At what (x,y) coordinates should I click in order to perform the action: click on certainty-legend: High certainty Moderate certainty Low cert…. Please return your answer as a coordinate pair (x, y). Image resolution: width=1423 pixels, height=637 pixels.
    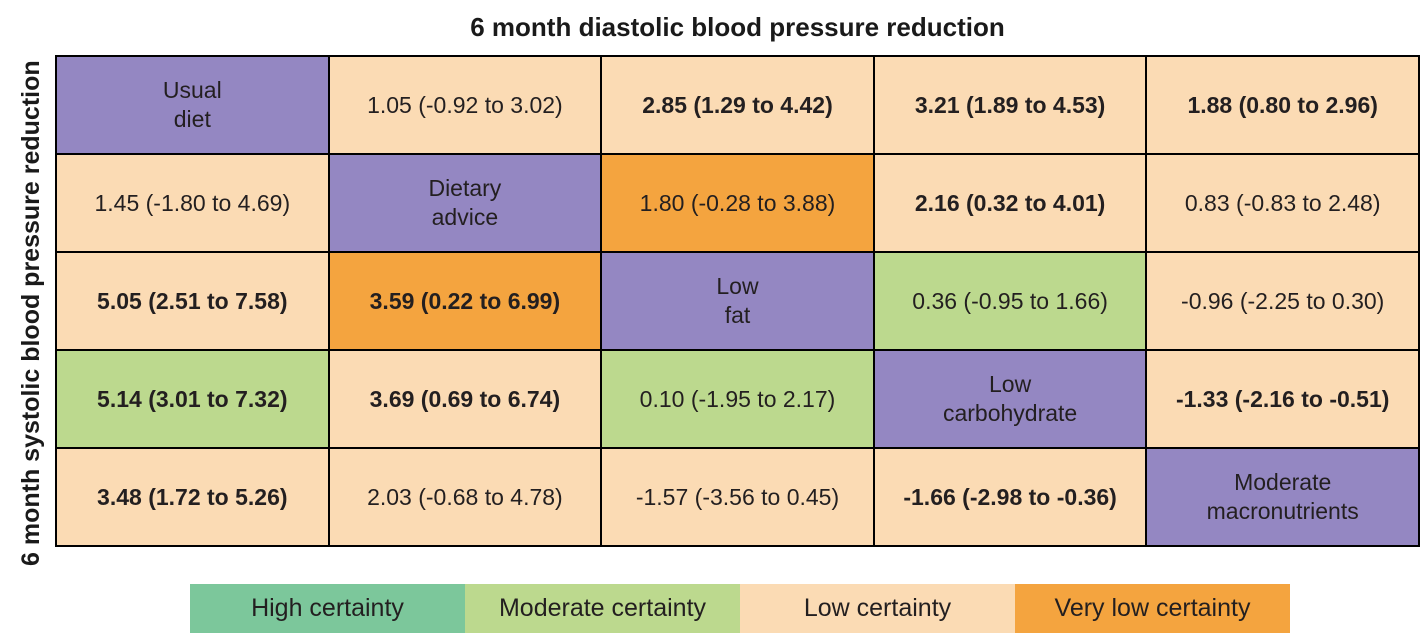
    Looking at the image, I should click on (740, 608).